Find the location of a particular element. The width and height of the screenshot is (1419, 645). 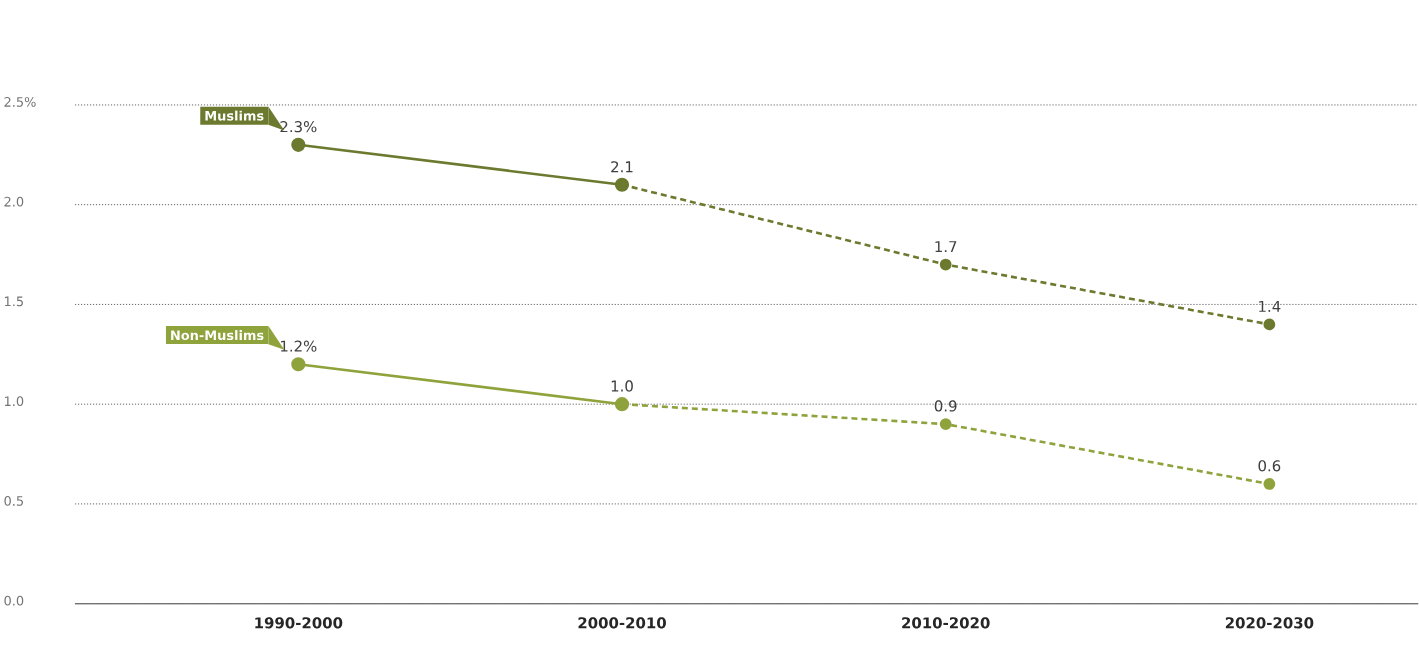

data-label: 1.0 is located at coordinates (622, 386).